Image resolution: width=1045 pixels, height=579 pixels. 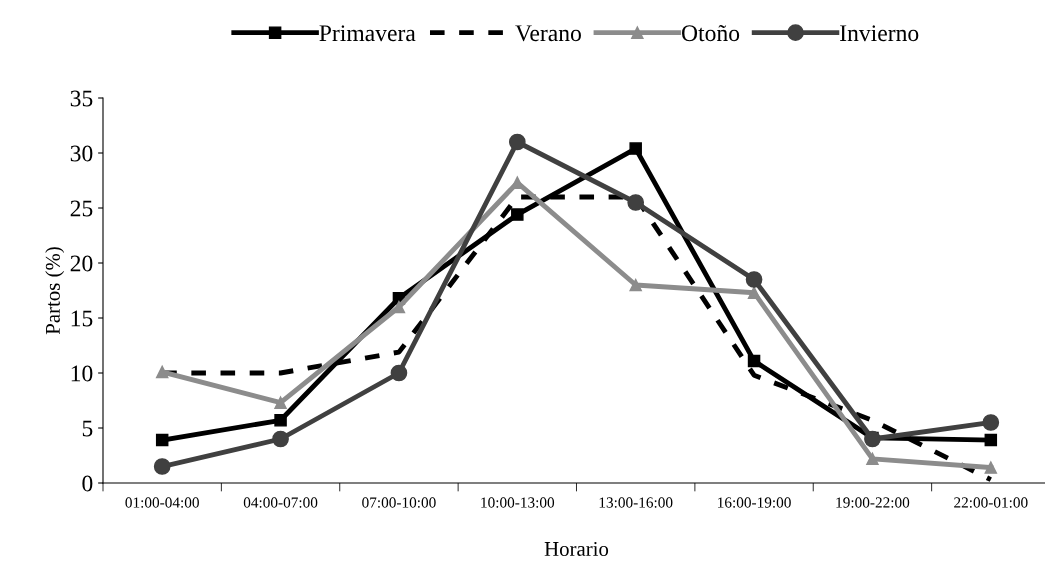 What do you see at coordinates (81, 208) in the screenshot?
I see `y-tick-label: 25` at bounding box center [81, 208].